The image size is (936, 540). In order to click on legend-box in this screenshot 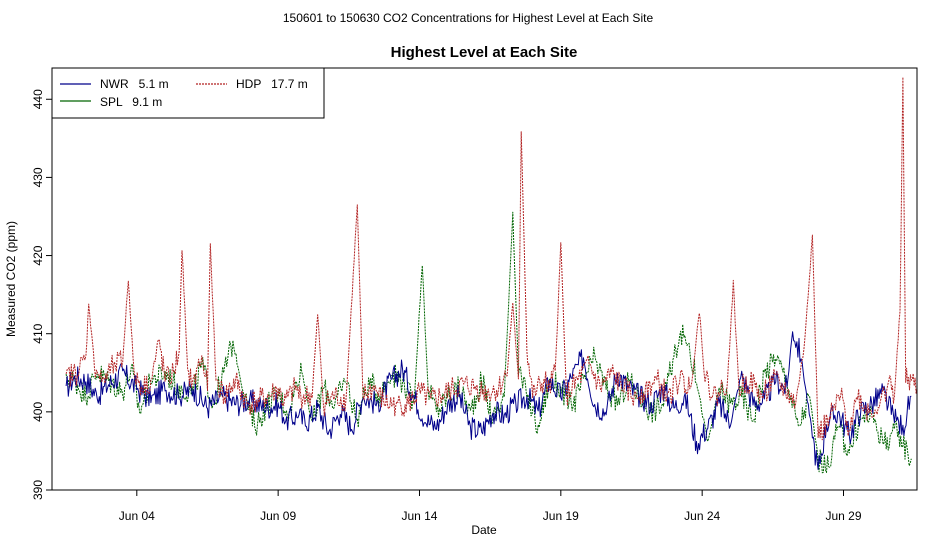, I will do `click(188, 93)`.